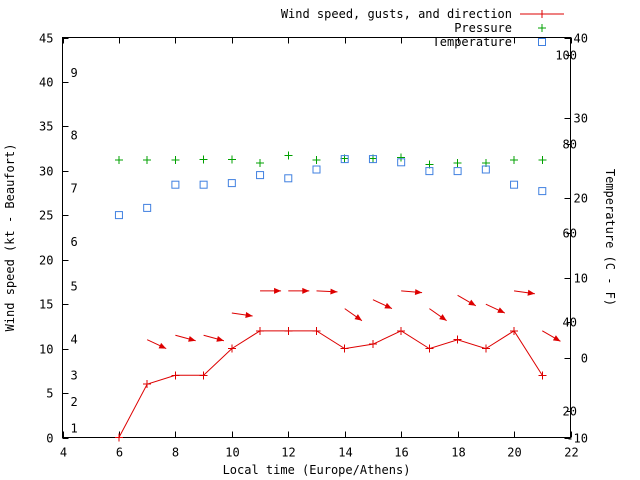 The height and width of the screenshot is (480, 640). What do you see at coordinates (566, 56) in the screenshot?
I see `y-right-fahrenheit-label: 100` at bounding box center [566, 56].